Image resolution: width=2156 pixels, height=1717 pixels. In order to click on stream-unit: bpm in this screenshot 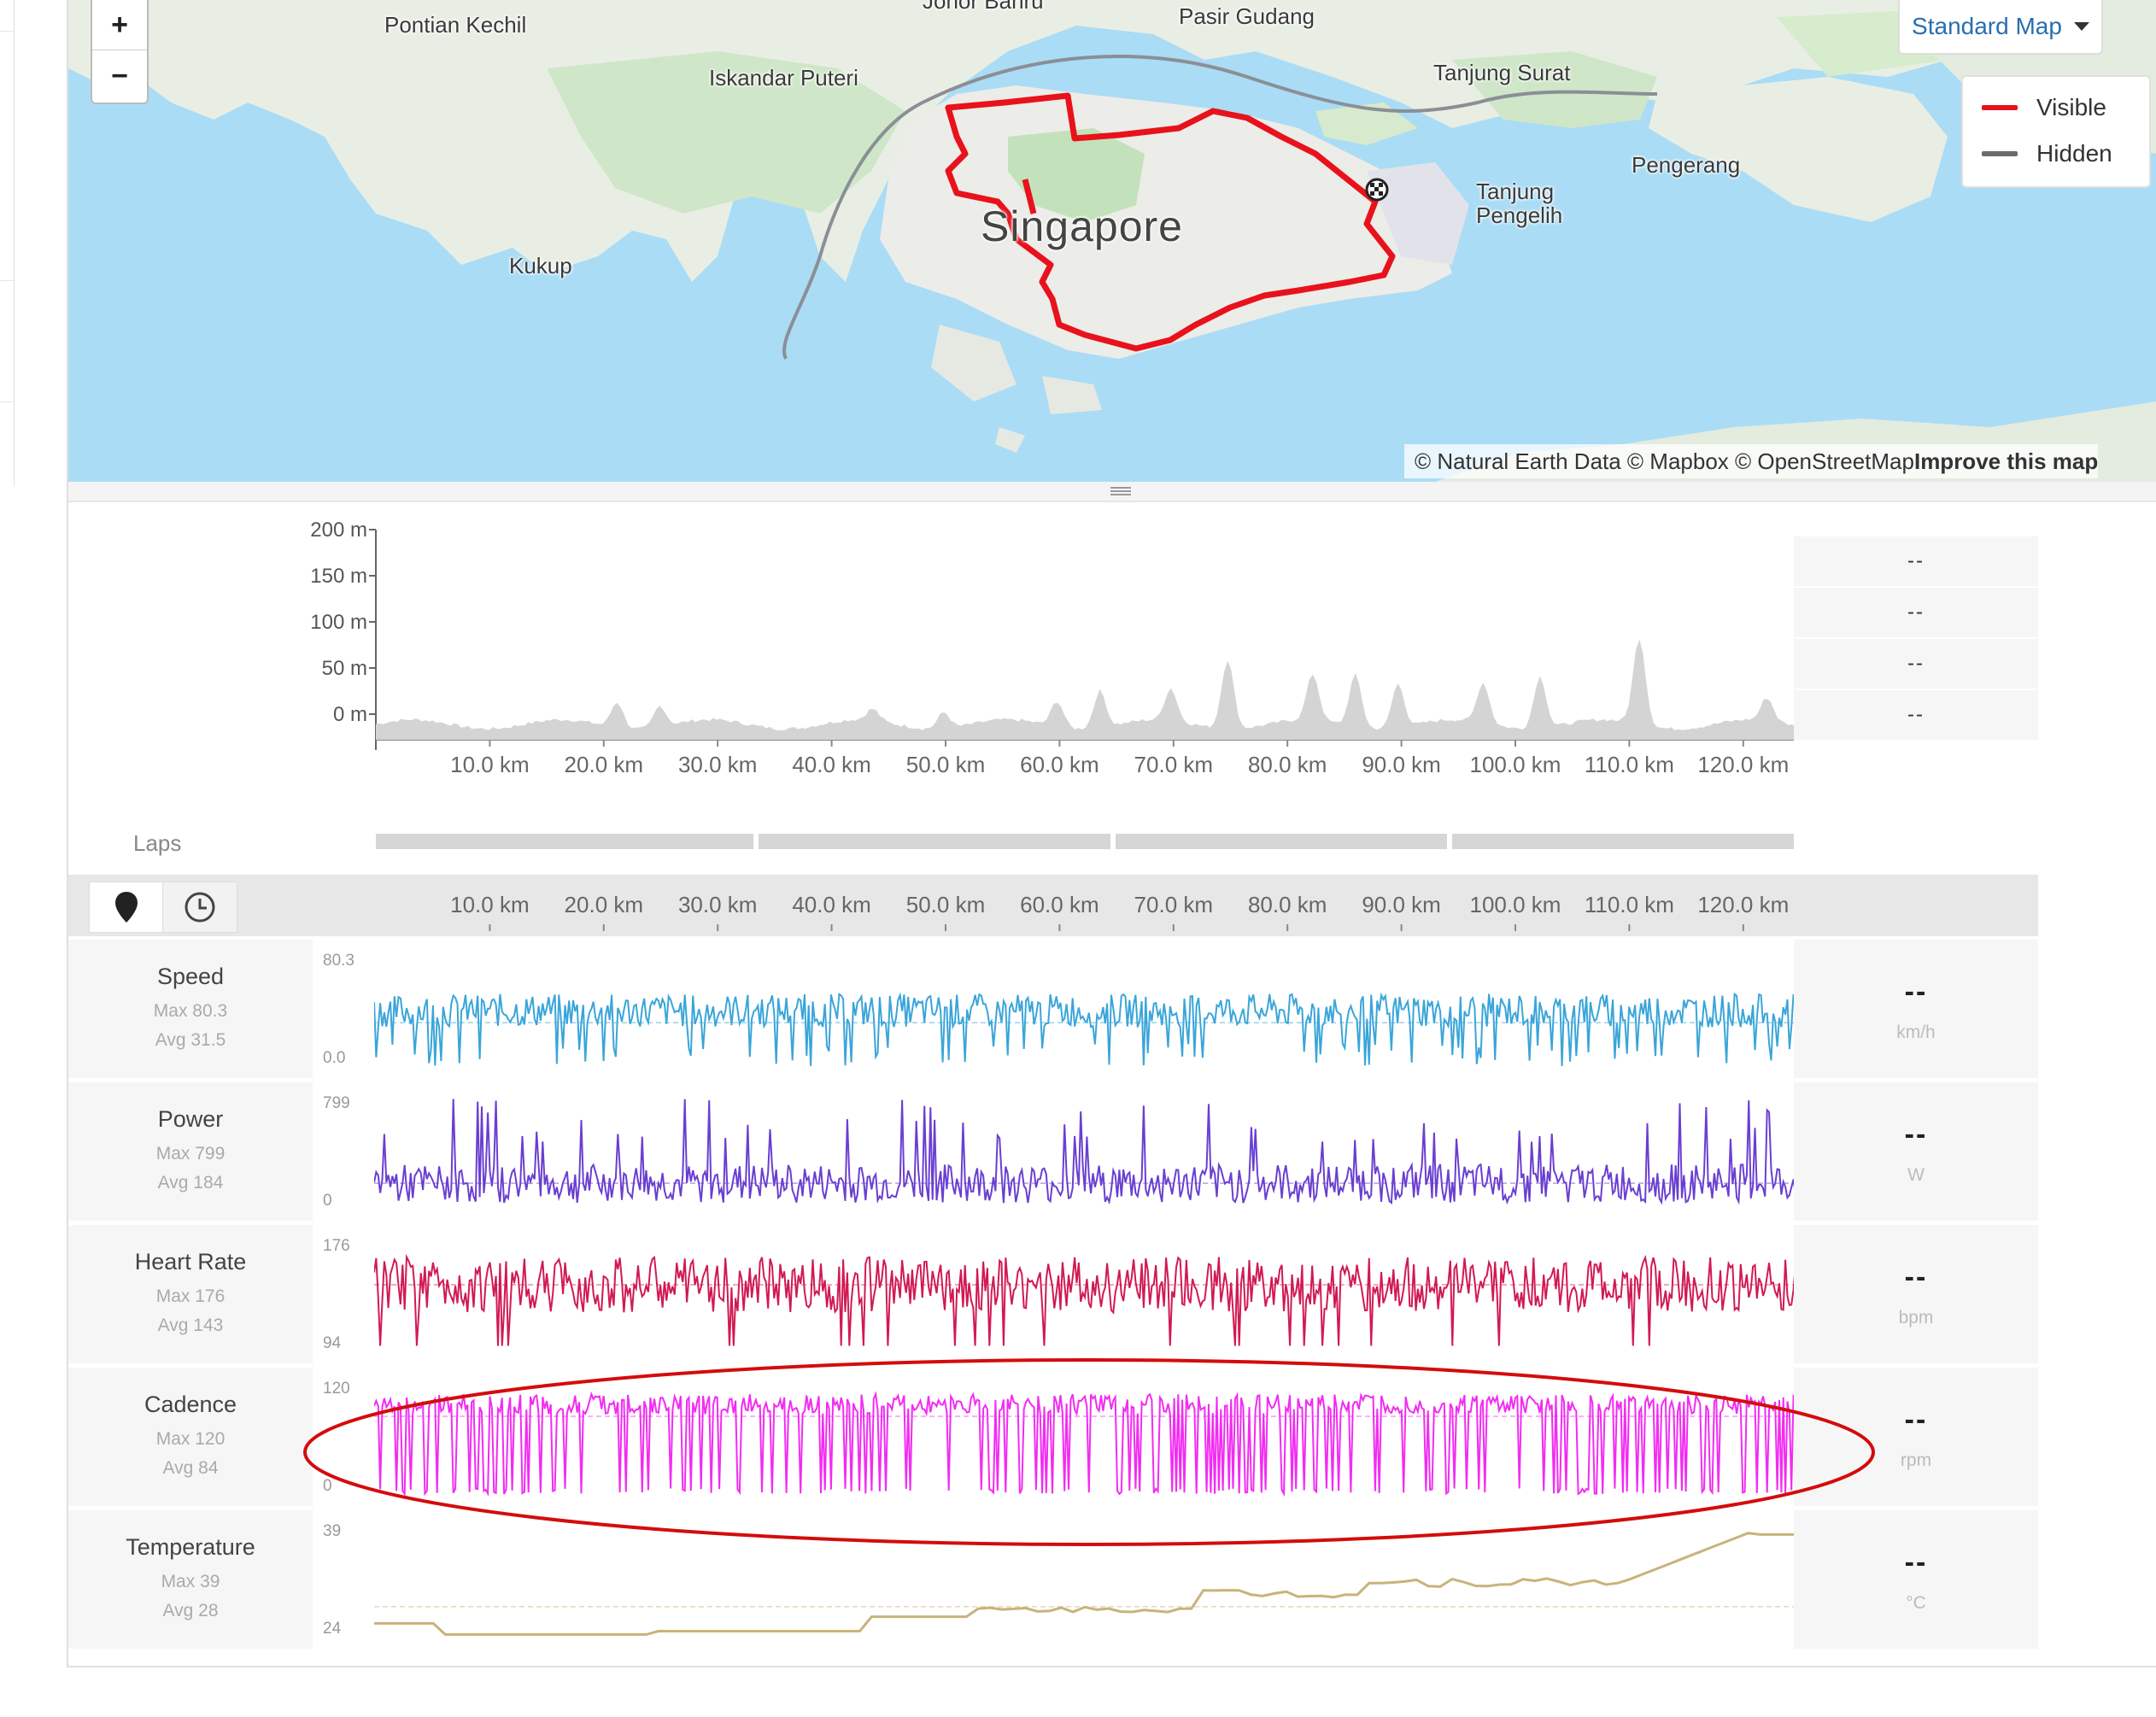, I will do `click(1916, 1317)`.